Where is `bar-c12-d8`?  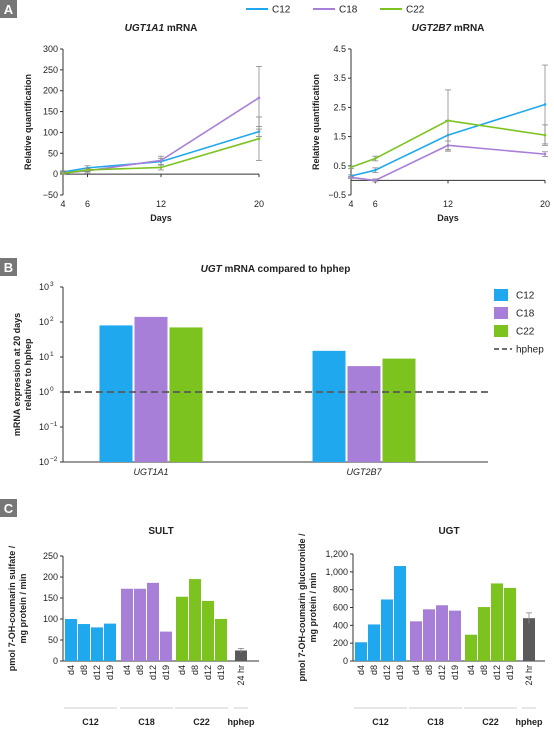 bar-c12-d8 is located at coordinates (374, 642).